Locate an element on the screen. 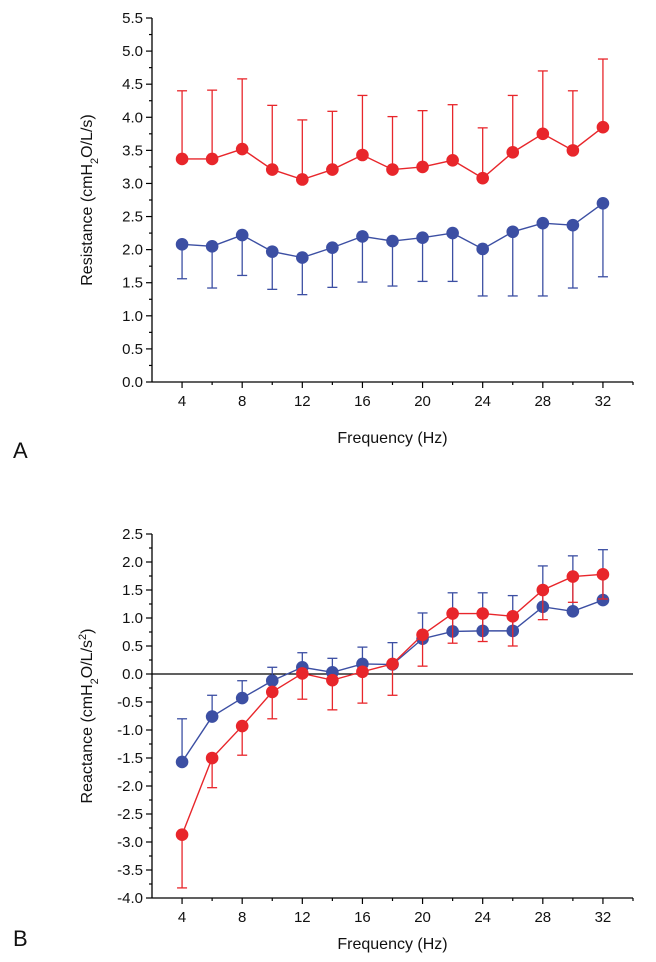 The height and width of the screenshot is (962, 656). y-axis-title: Reactance (cmH2O/L/s2) is located at coordinates (89, 716).